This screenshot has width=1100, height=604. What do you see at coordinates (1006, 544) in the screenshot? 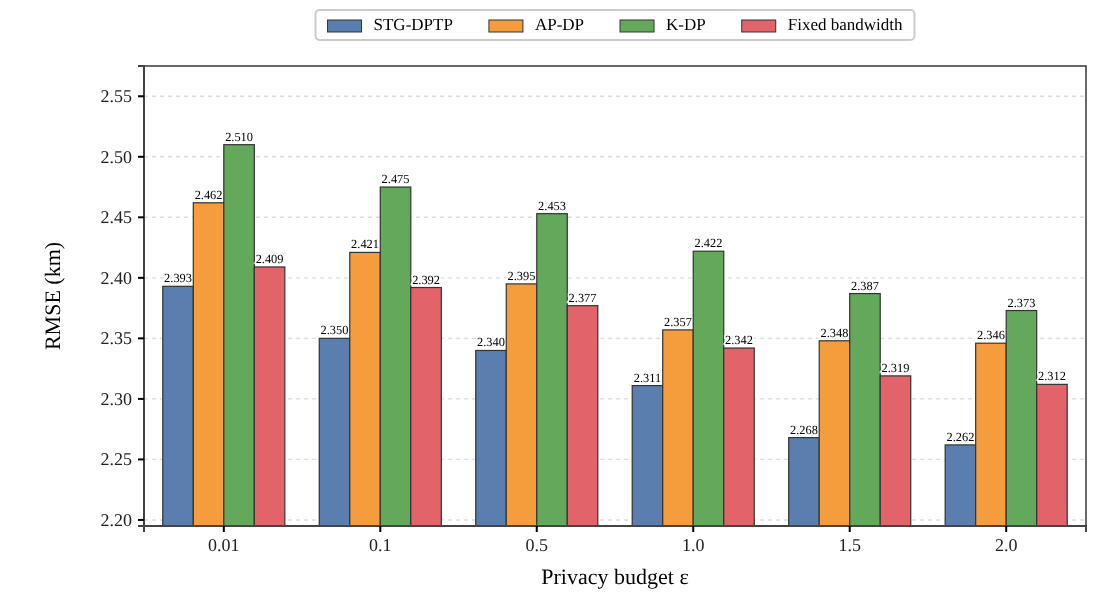
I see `x-tick-label: 2.0` at bounding box center [1006, 544].